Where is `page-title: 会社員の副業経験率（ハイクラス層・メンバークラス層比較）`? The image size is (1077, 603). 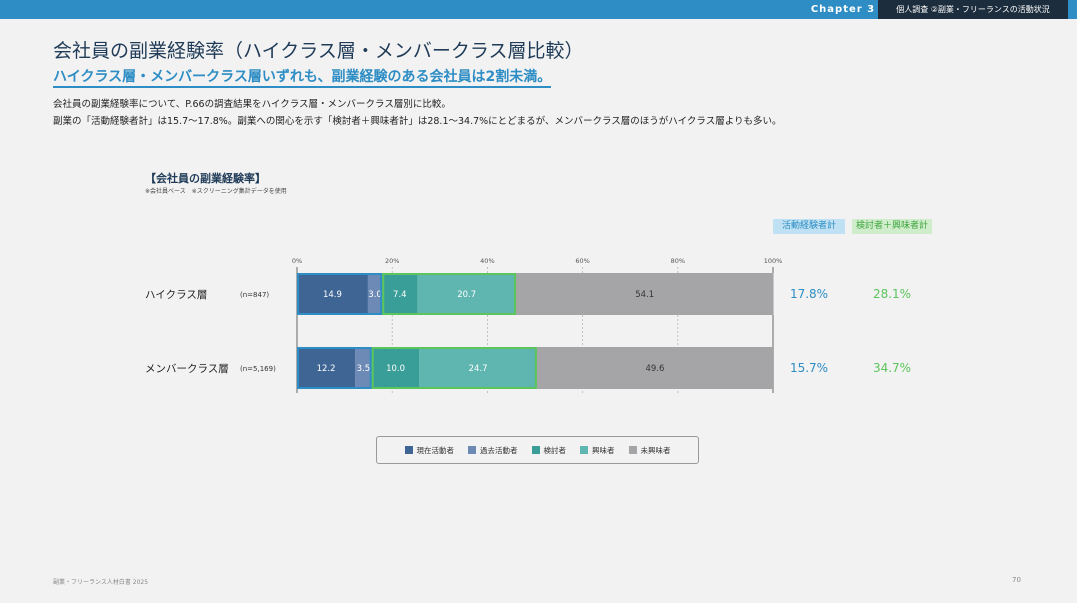 page-title: 会社員の副業経験率（ハイクラス層・メンバークラス層比較） is located at coordinates (318, 51).